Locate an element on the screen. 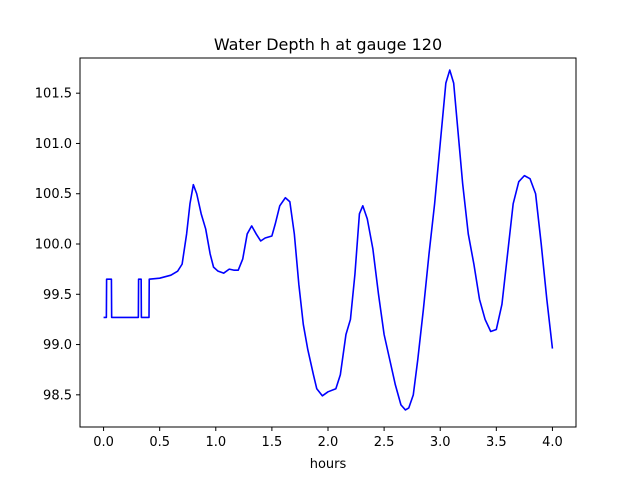 The width and height of the screenshot is (640, 480). y-axis: 98.5 99.0 99.5 100.0 100.5 101.0 101.5 is located at coordinates (57, 245).